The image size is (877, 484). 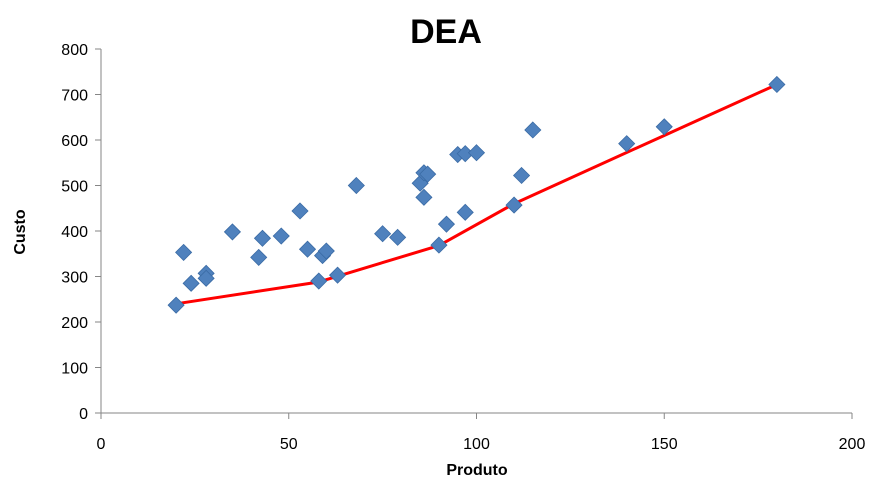 I want to click on y-tick-label: 0, so click(x=83, y=414).